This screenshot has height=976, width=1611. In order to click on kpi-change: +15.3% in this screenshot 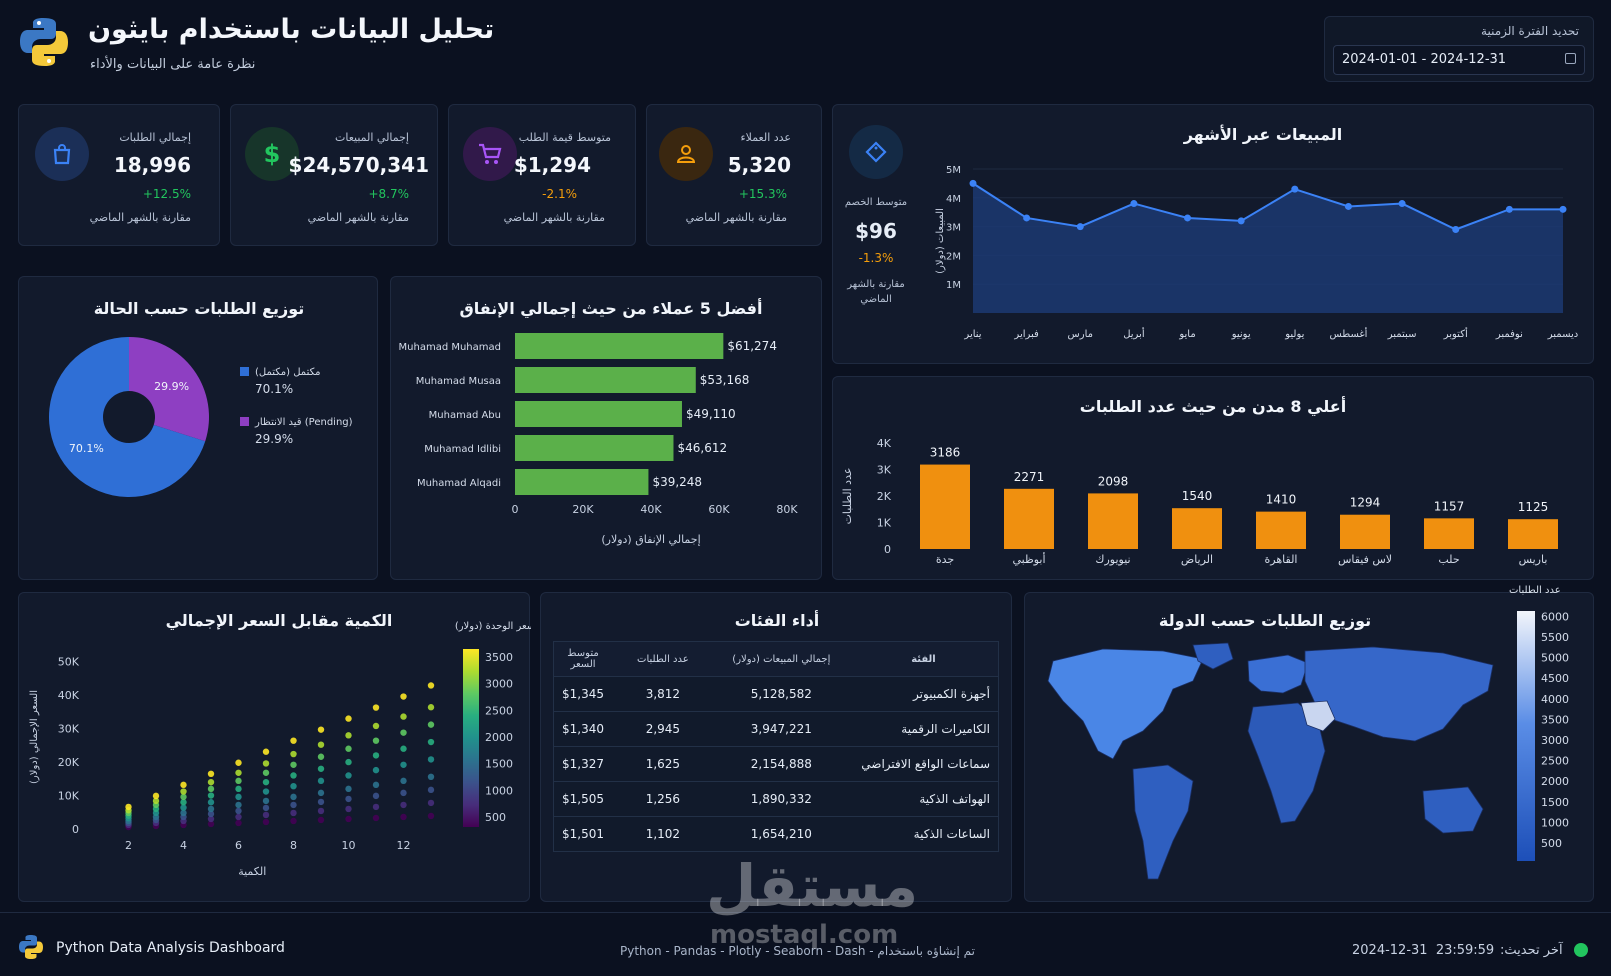, I will do `click(762, 194)`.